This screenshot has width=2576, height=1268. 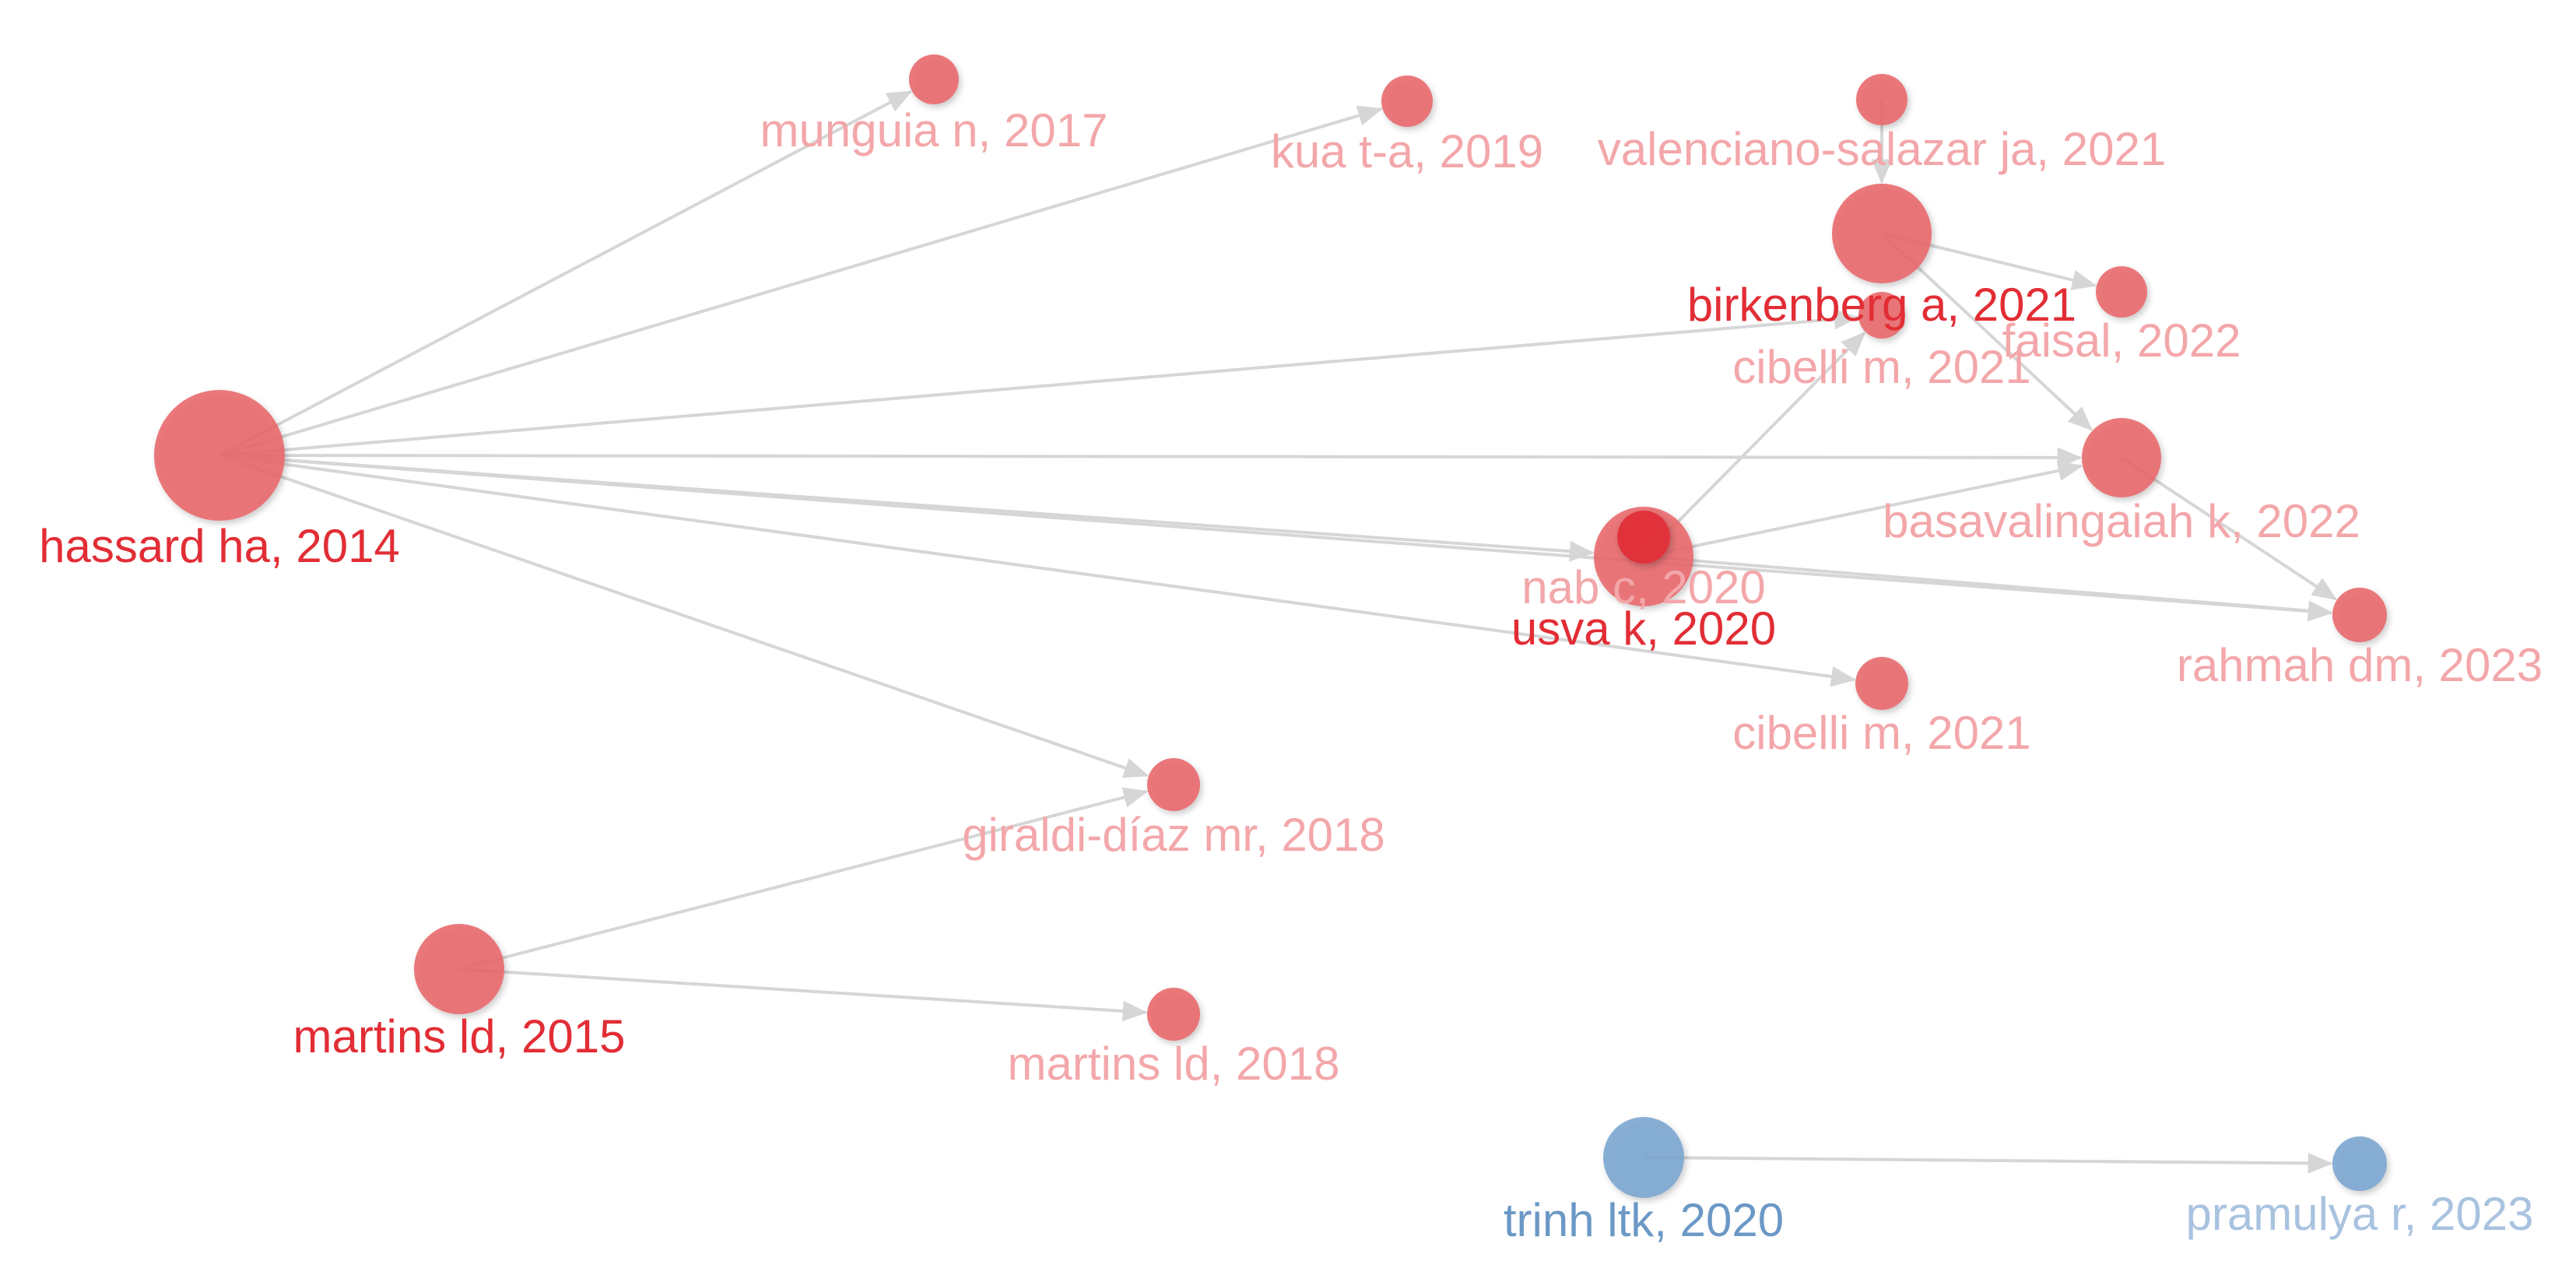 I want to click on edge-martins2015-to-giraldi, so click(x=804, y=879).